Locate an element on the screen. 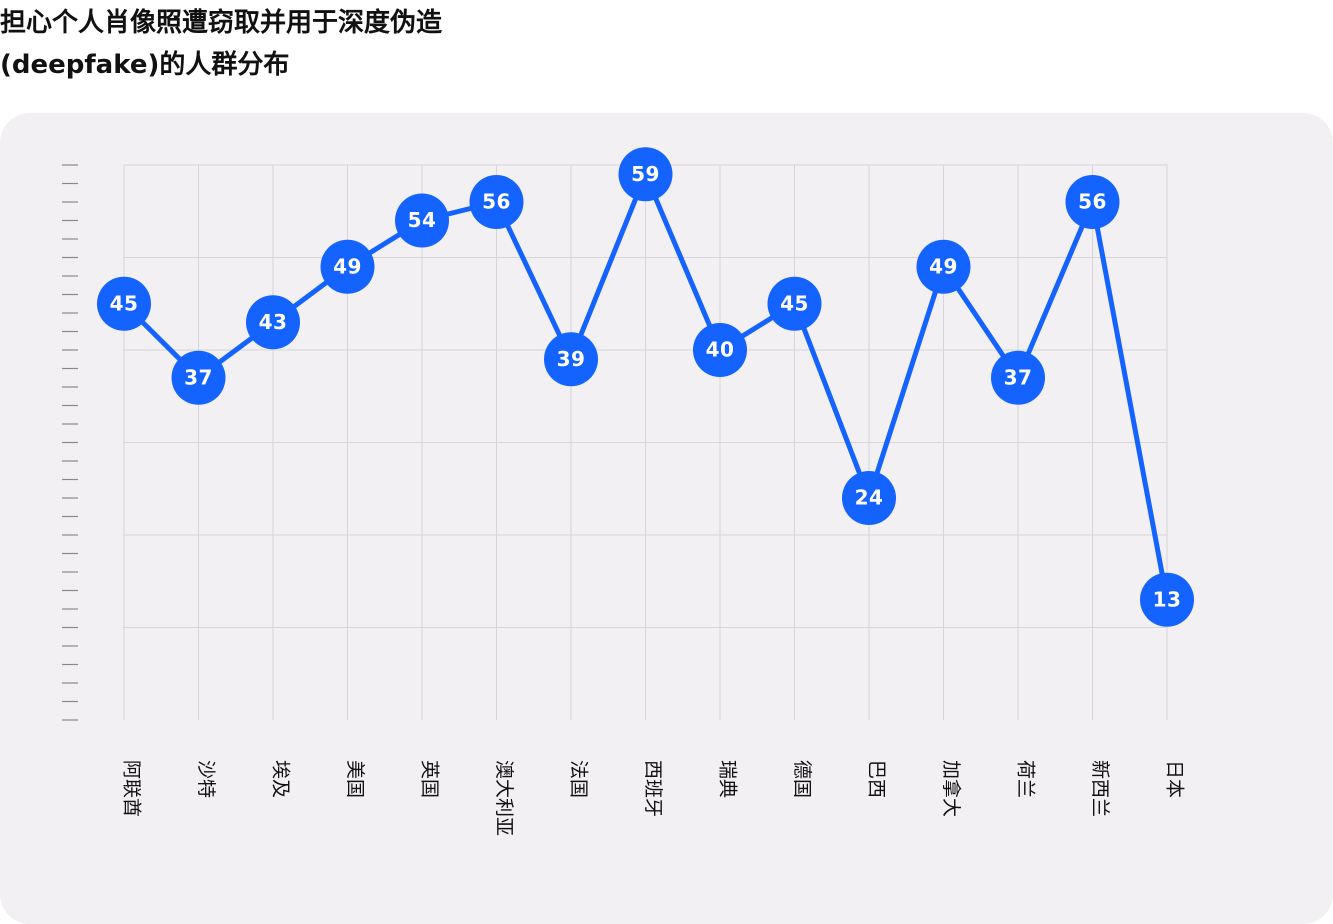 This screenshot has width=1333, height=924. data-label: 24 is located at coordinates (869, 498).